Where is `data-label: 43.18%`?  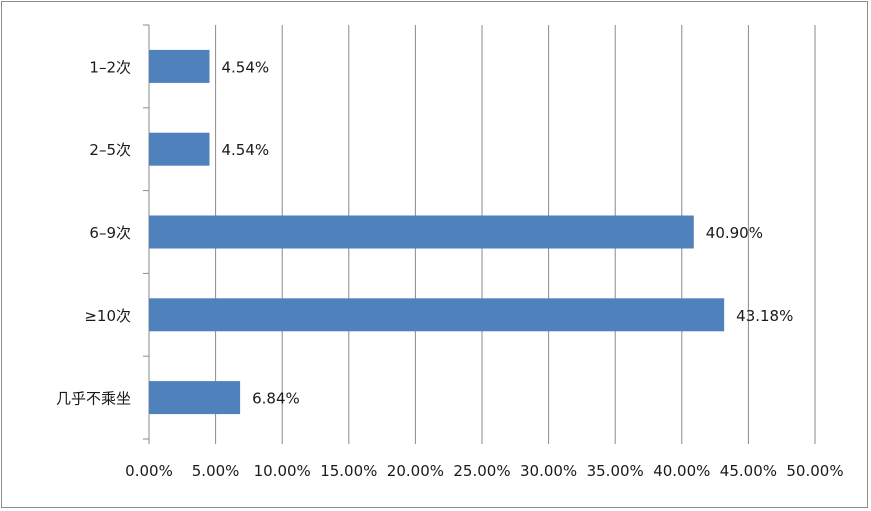
data-label: 43.18% is located at coordinates (764, 316).